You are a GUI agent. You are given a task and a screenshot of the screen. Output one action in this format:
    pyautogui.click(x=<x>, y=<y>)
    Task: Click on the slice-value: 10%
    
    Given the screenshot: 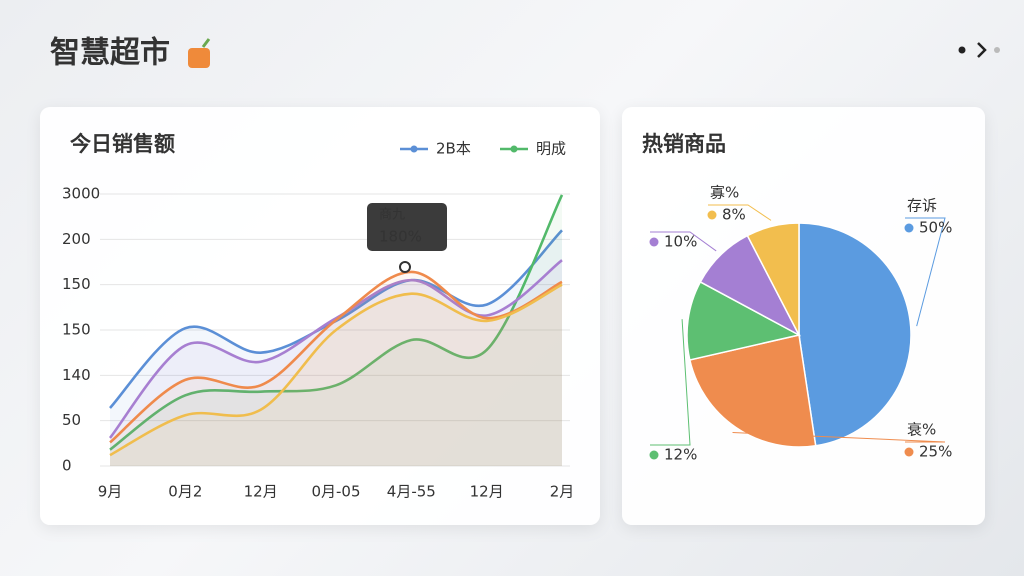 What is the action you would take?
    pyautogui.click(x=680, y=242)
    